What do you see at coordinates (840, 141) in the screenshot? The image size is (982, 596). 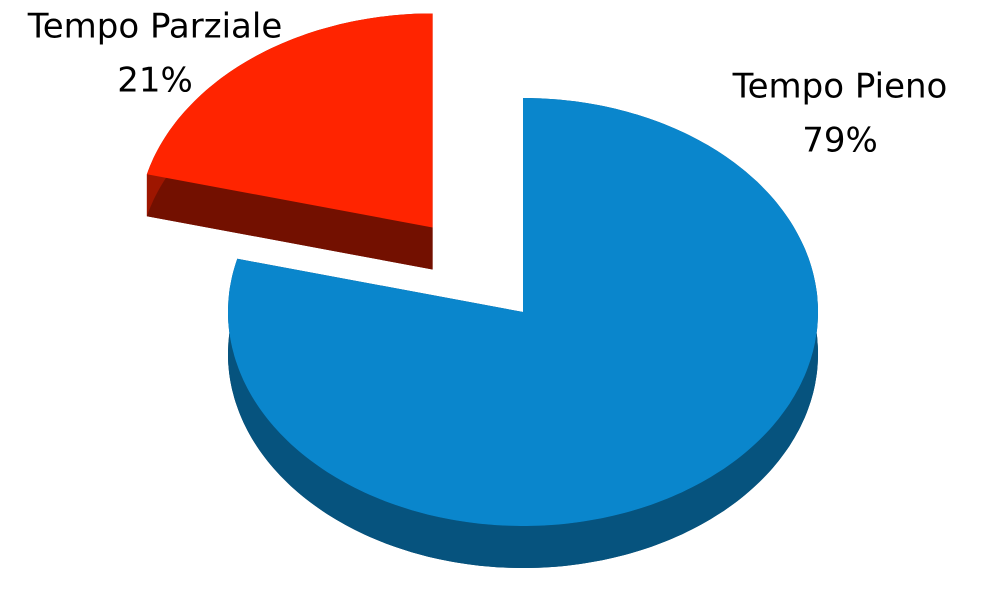 I see `slice-value-label: 79%` at bounding box center [840, 141].